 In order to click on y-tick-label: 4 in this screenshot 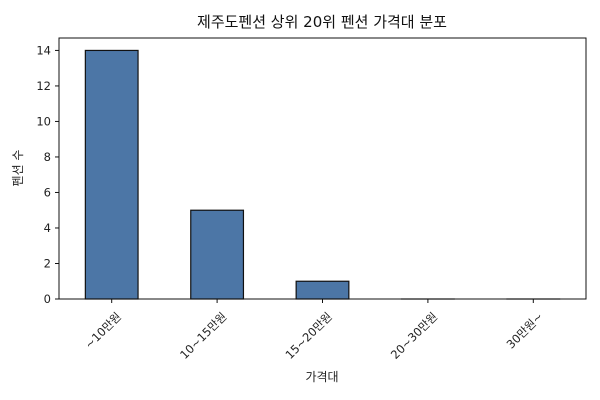, I will do `click(47, 228)`.